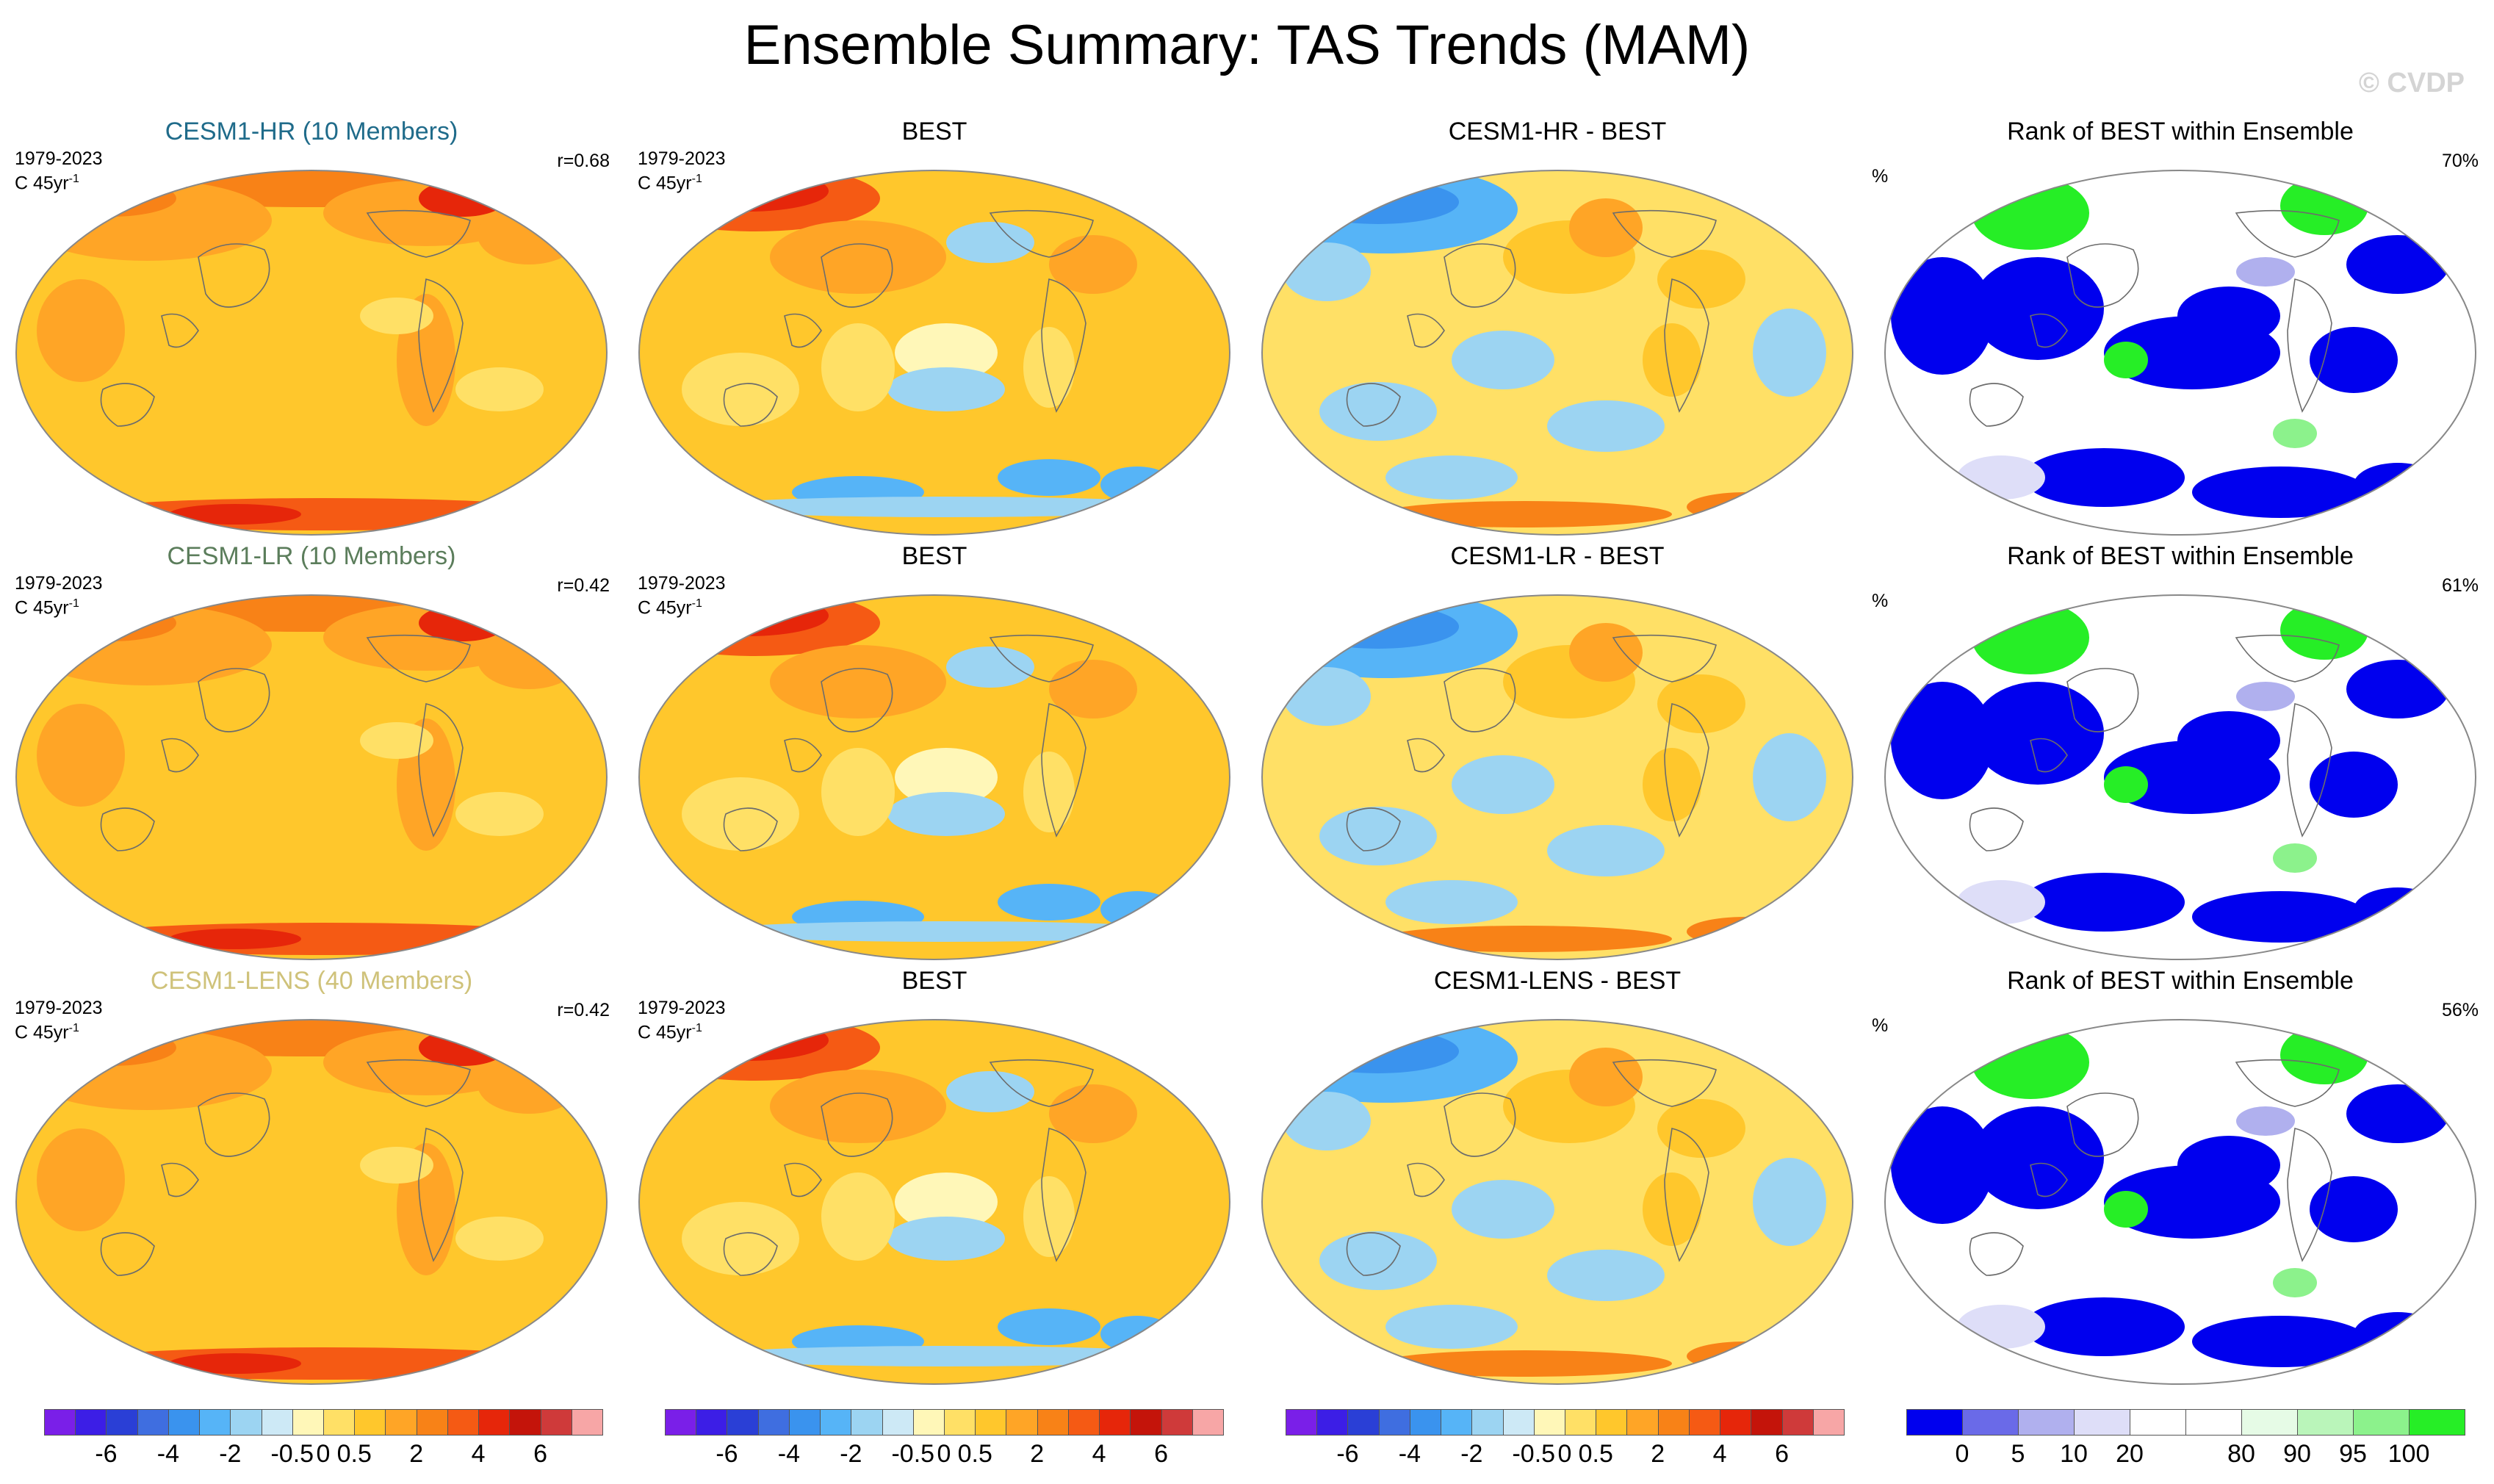  I want to click on panel-title: Rank of BEST within Ensemble, so click(2180, 556).